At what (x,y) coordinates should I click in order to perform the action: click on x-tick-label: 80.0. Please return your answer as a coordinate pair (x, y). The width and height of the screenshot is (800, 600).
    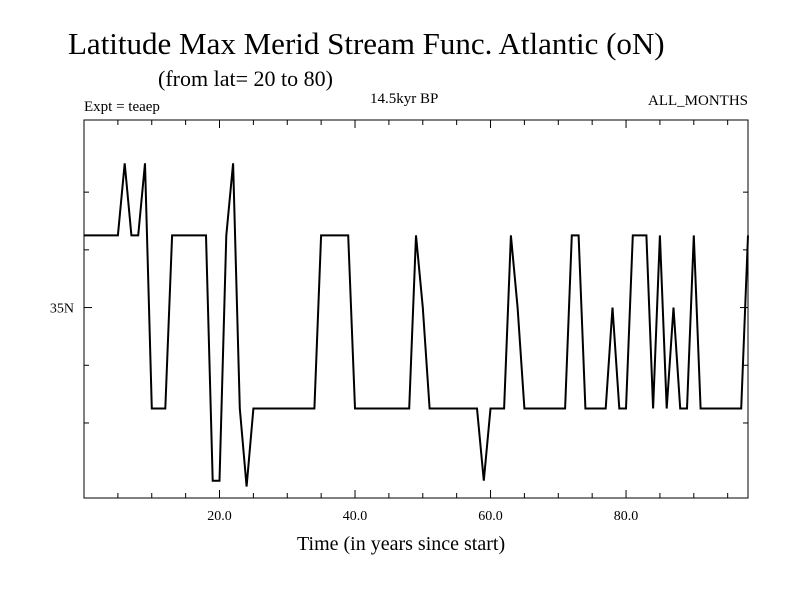
    Looking at the image, I should click on (626, 516).